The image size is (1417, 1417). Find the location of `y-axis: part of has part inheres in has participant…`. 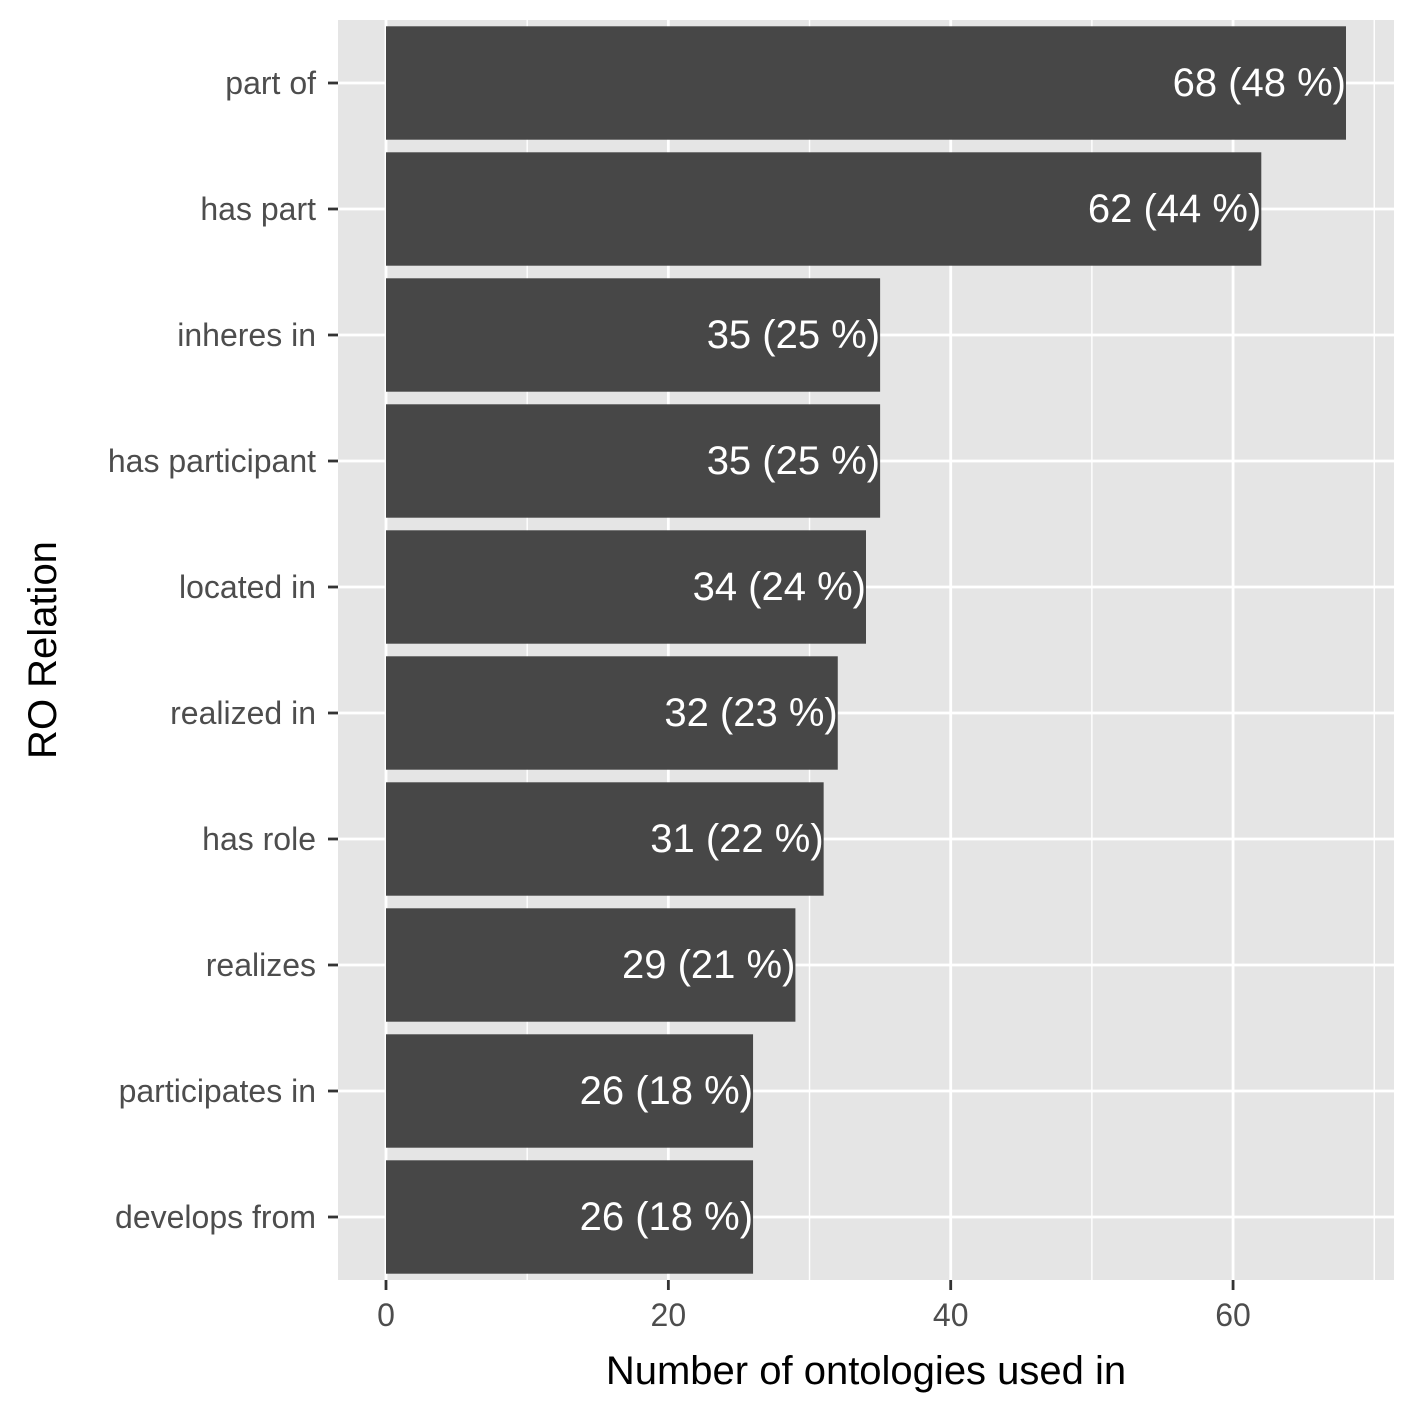

y-axis: part of has part inheres in has participant… is located at coordinates (223, 650).